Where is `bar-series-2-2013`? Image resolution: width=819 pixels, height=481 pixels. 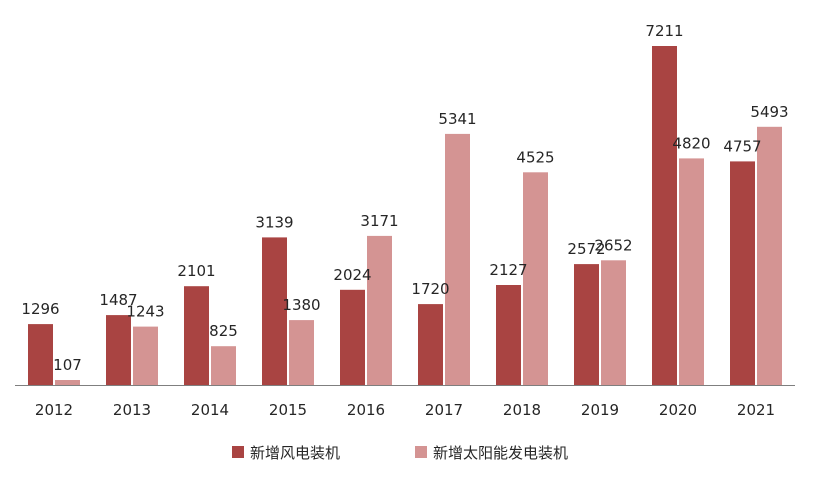 bar-series-2-2013 is located at coordinates (145, 355).